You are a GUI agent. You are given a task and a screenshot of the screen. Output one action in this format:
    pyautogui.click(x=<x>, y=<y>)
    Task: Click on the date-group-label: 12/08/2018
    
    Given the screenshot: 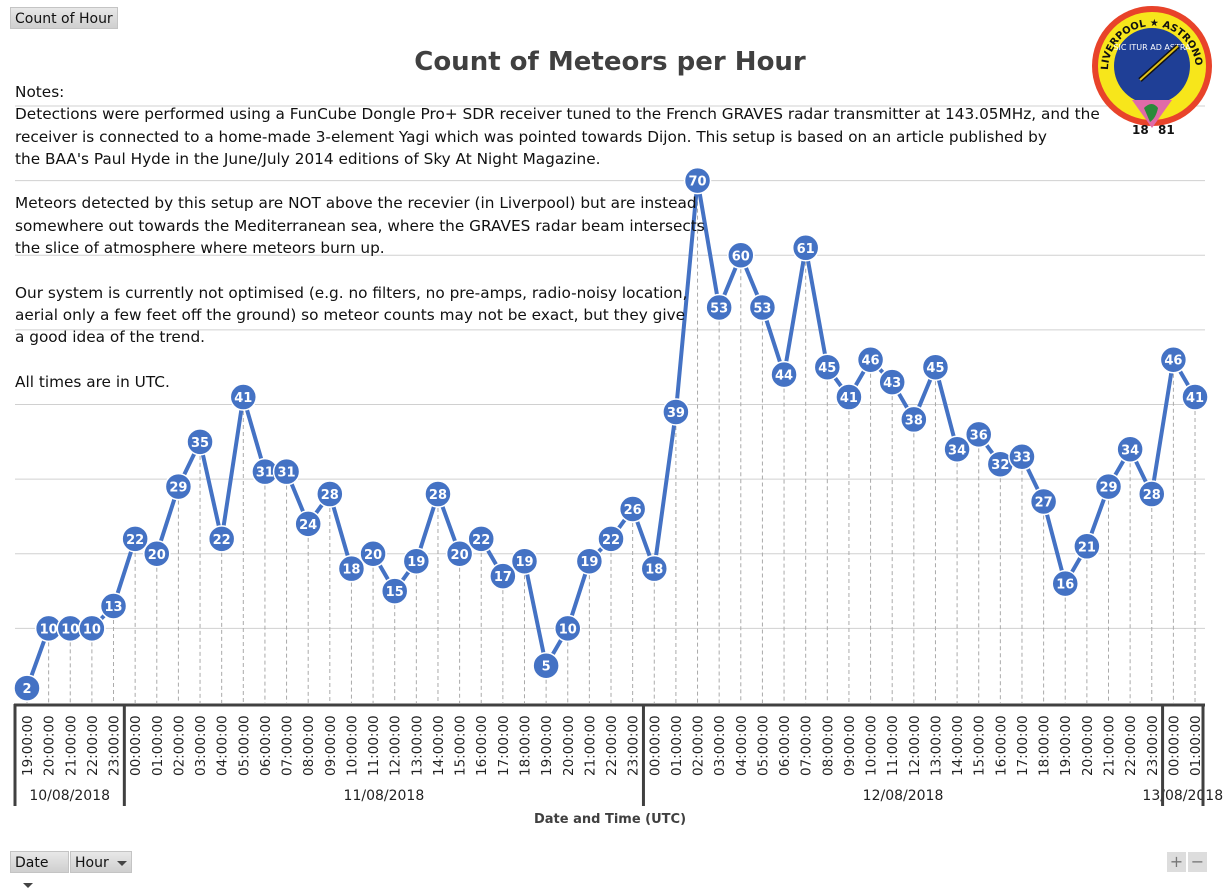 What is the action you would take?
    pyautogui.click(x=903, y=796)
    